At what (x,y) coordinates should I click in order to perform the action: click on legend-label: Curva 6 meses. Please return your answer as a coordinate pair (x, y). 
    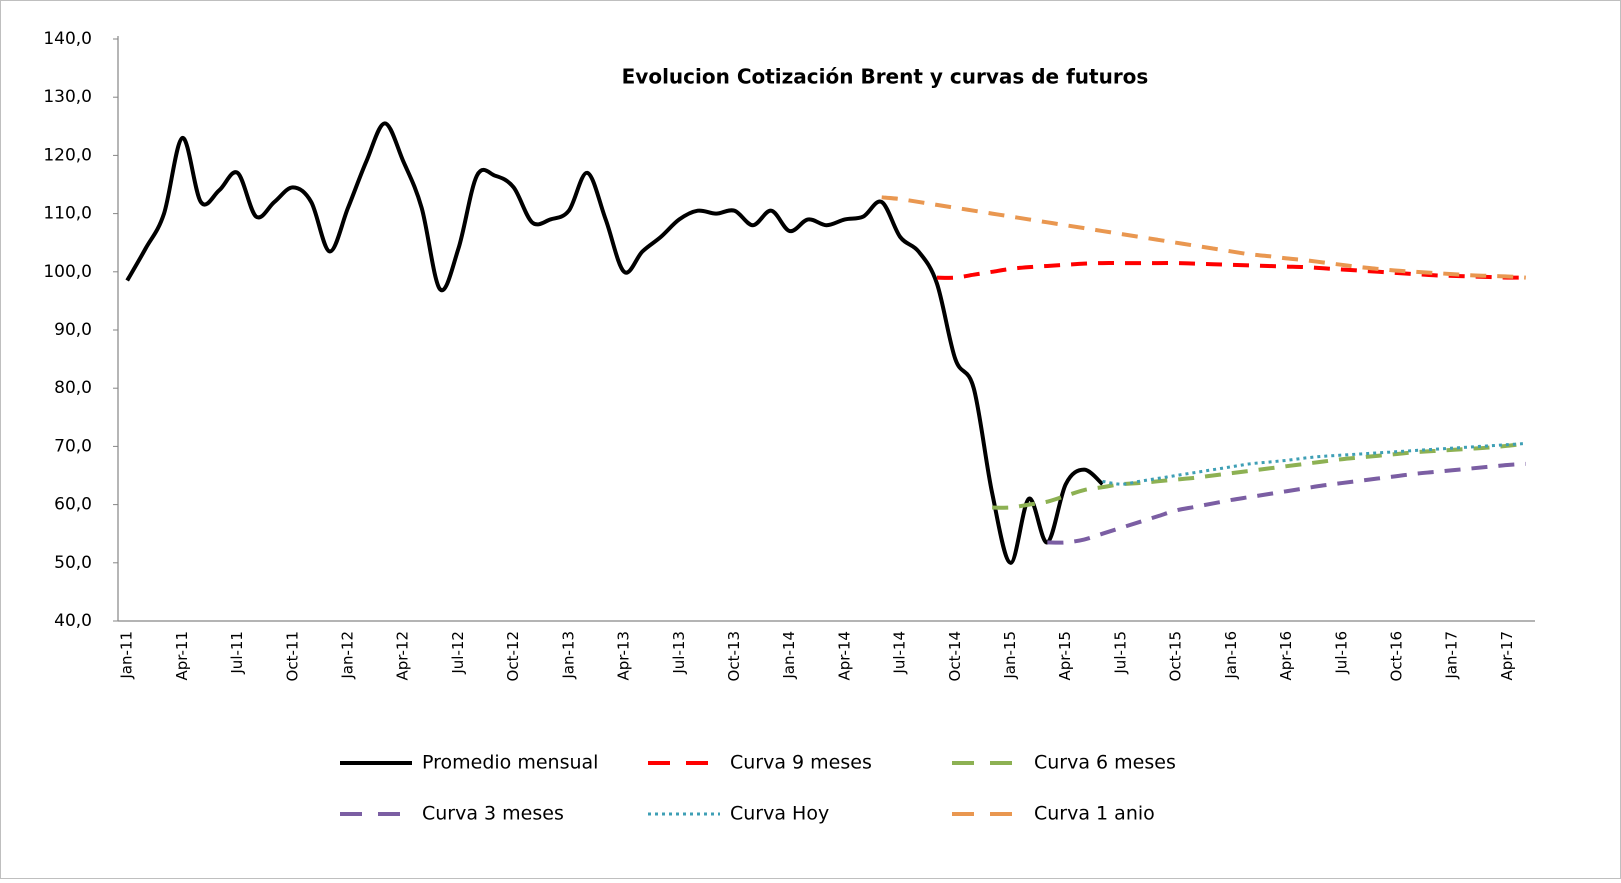
    Looking at the image, I should click on (1105, 763).